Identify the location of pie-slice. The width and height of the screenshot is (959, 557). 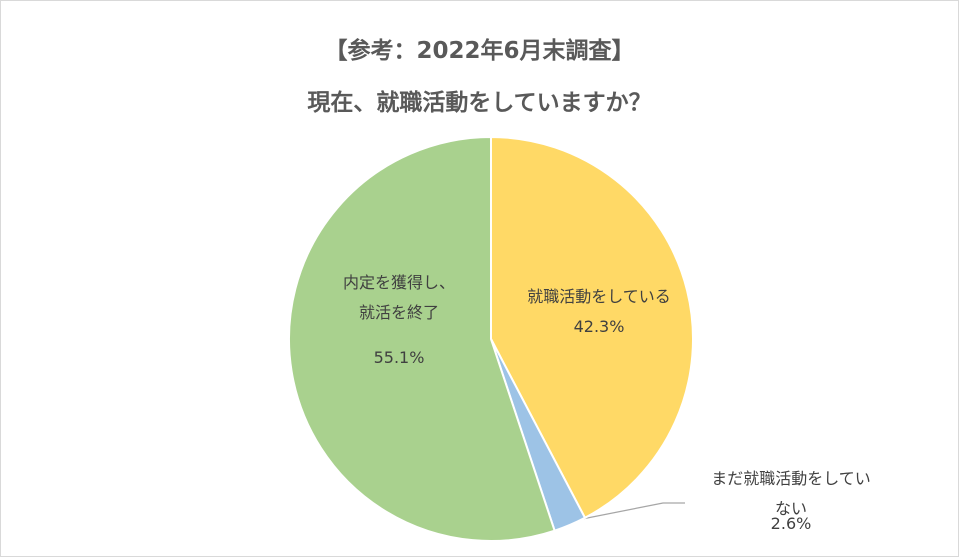
(592, 327).